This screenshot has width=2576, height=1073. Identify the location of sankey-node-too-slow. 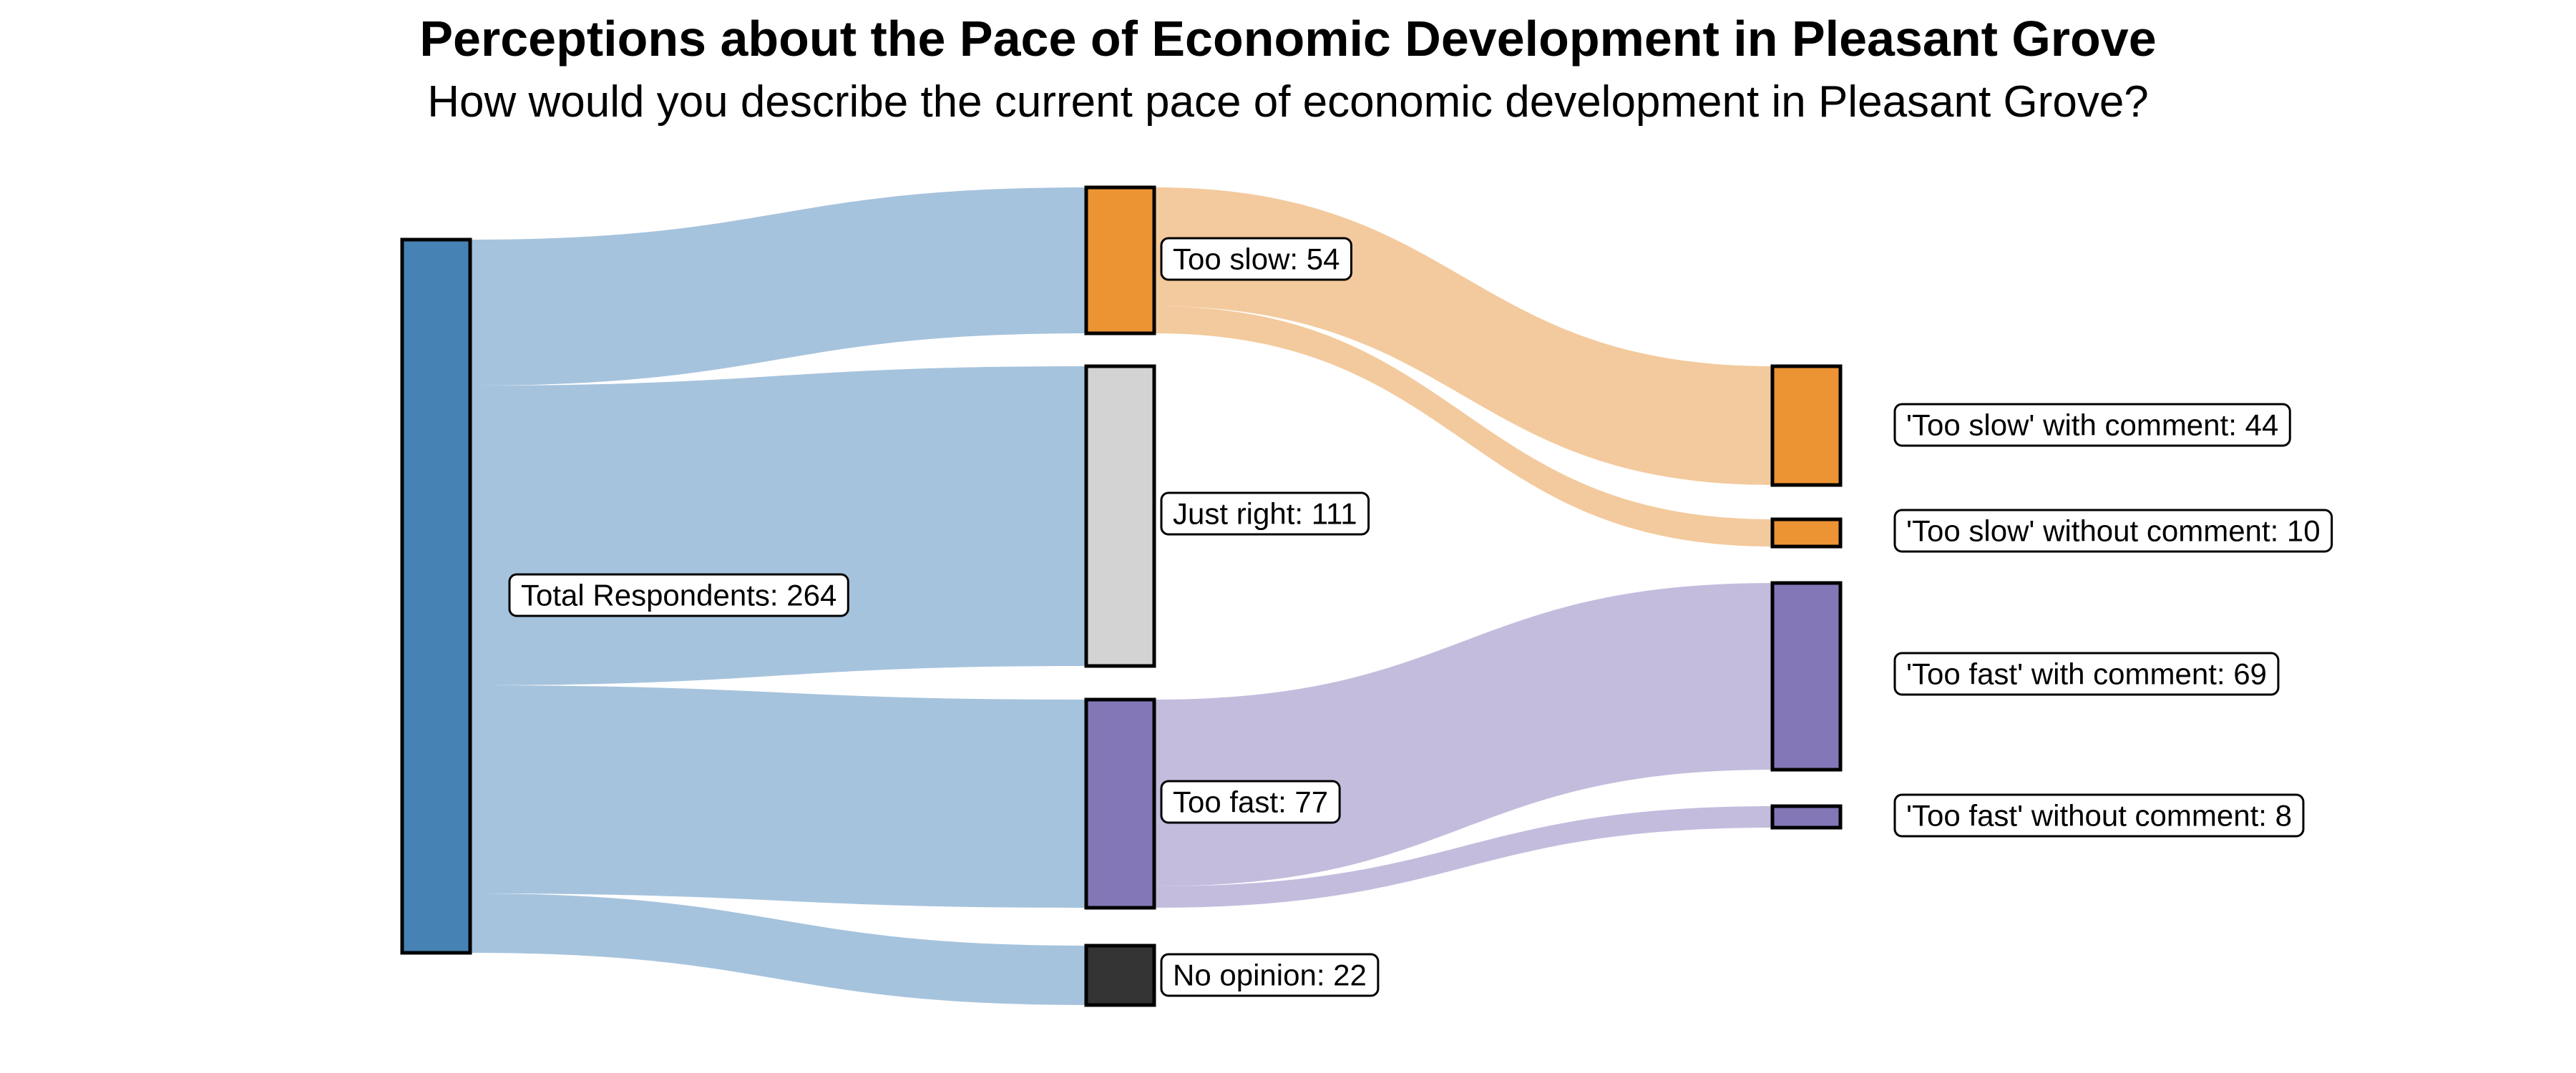
(1120, 260).